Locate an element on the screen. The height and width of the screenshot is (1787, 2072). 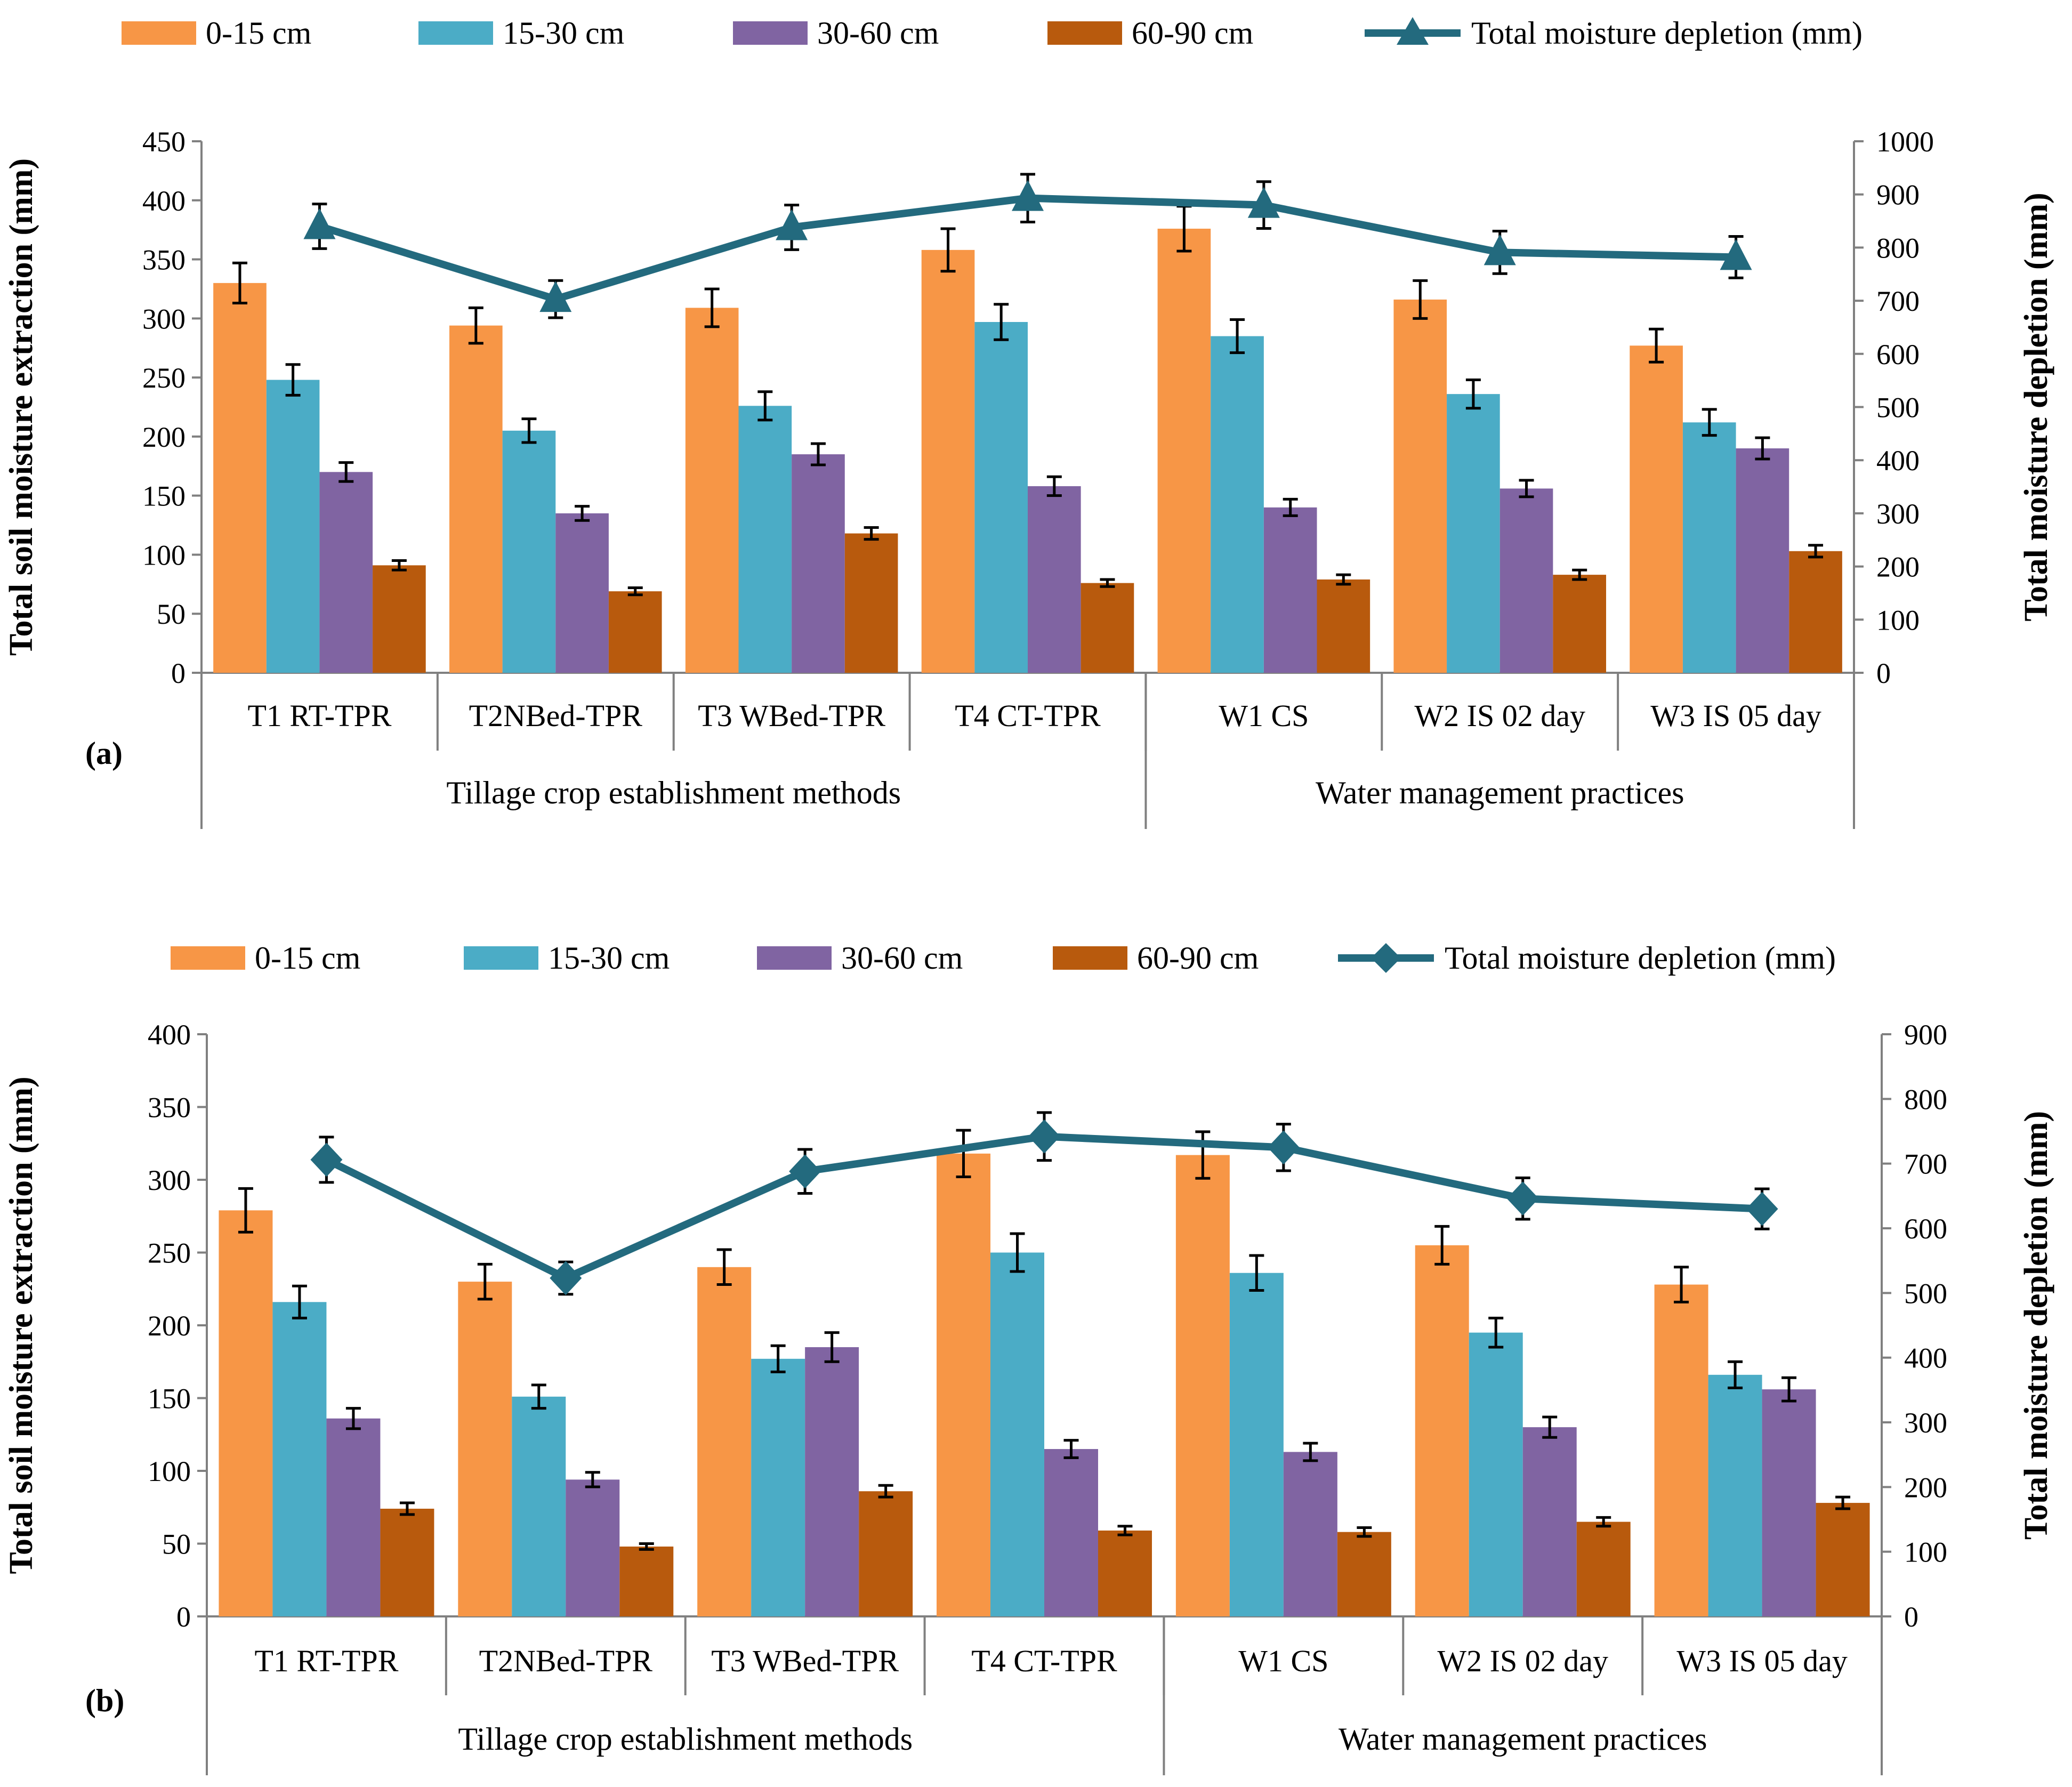
y2-tick-label: 0 is located at coordinates (1883, 673).